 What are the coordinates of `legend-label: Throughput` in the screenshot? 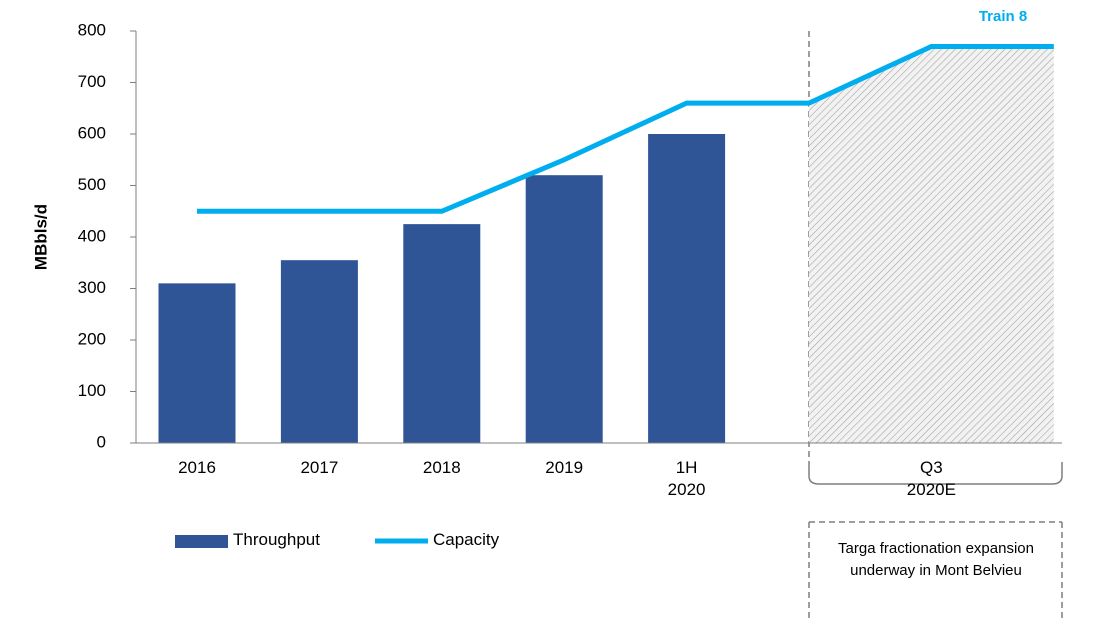 It's located at (276, 539).